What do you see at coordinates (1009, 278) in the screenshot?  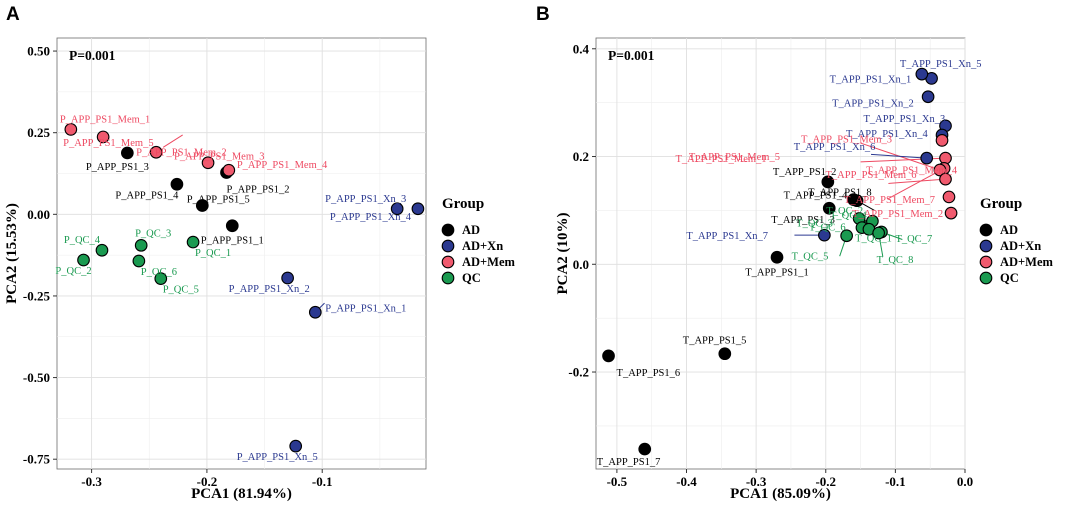 I see `legend-label-b: QC` at bounding box center [1009, 278].